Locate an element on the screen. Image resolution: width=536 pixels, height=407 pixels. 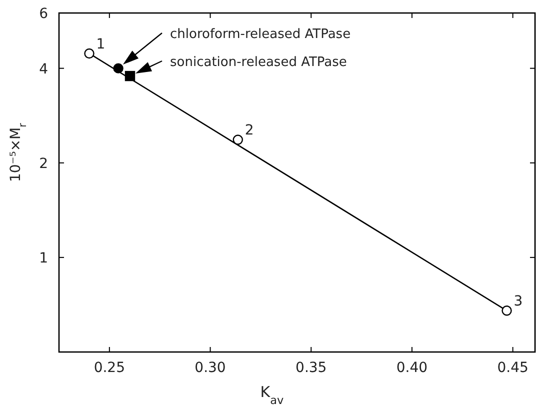
x-tick-label: 0.30 is located at coordinates (210, 368).